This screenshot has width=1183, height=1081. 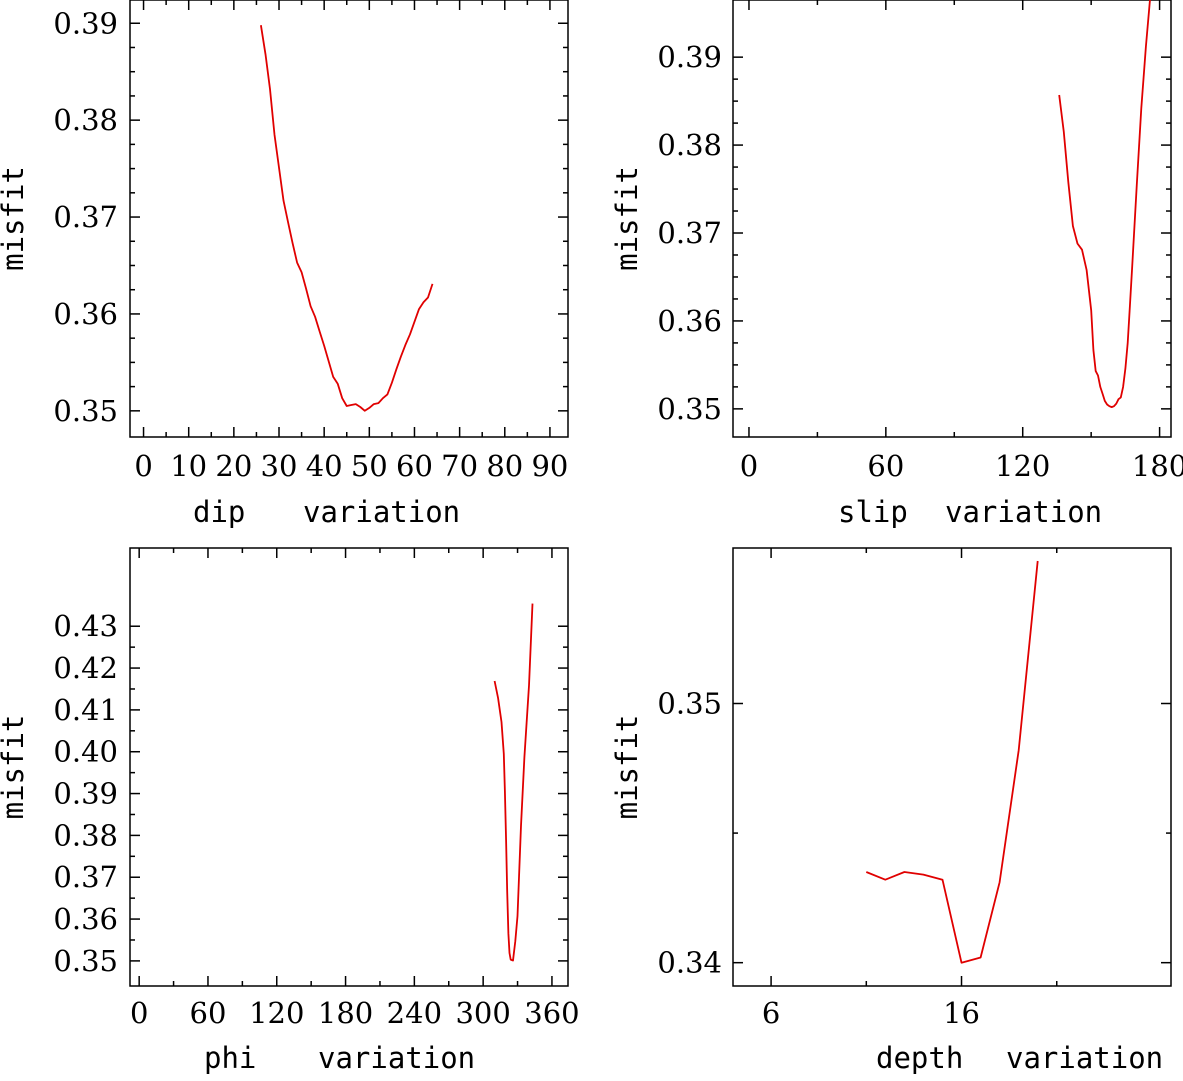 What do you see at coordinates (551, 1013) in the screenshot?
I see `phi-x-tick-label: 360` at bounding box center [551, 1013].